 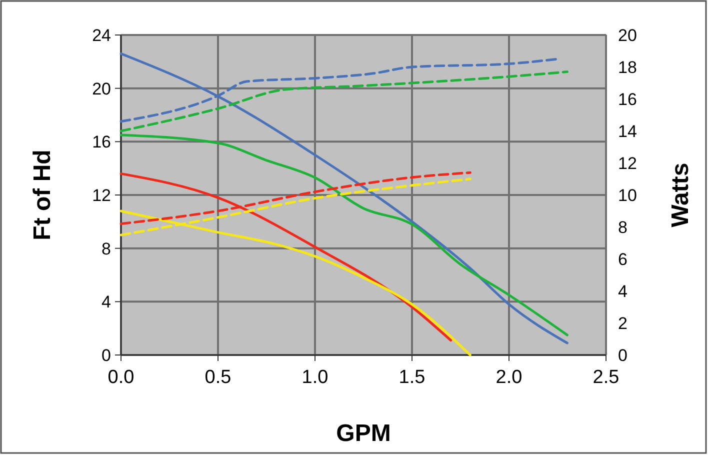 I want to click on y2-tick-label: 8, so click(x=623, y=227).